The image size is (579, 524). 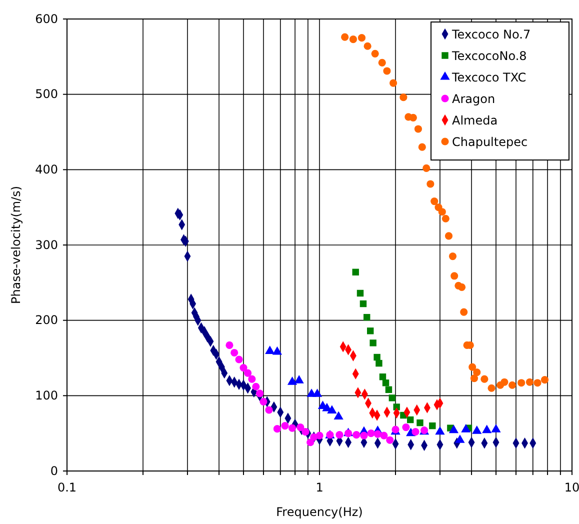 I want to click on y-tick-label: 600, so click(x=46, y=19).